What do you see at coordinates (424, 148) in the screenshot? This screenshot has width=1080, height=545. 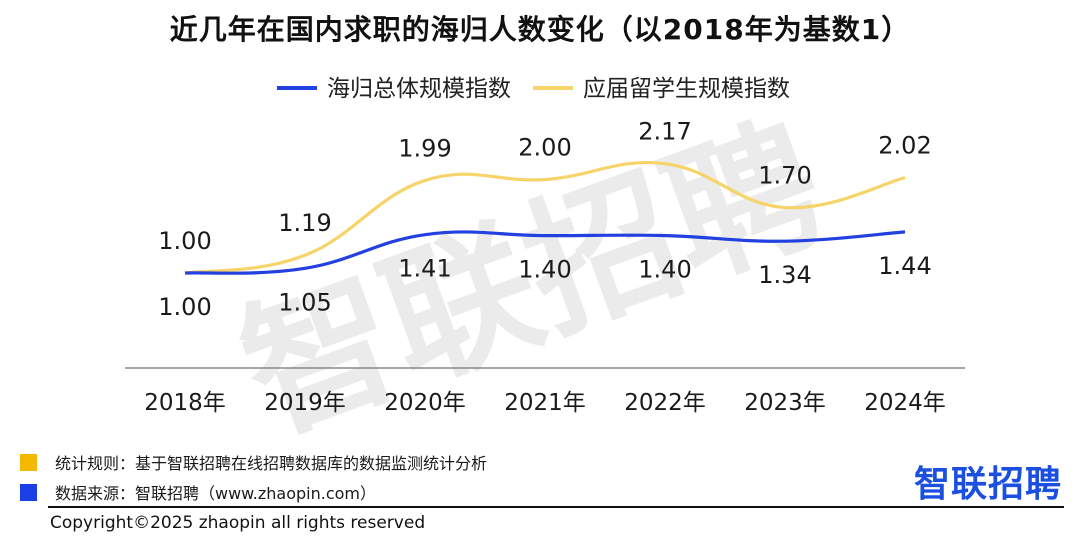 I see `fresh-value-label-2: 1.99` at bounding box center [424, 148].